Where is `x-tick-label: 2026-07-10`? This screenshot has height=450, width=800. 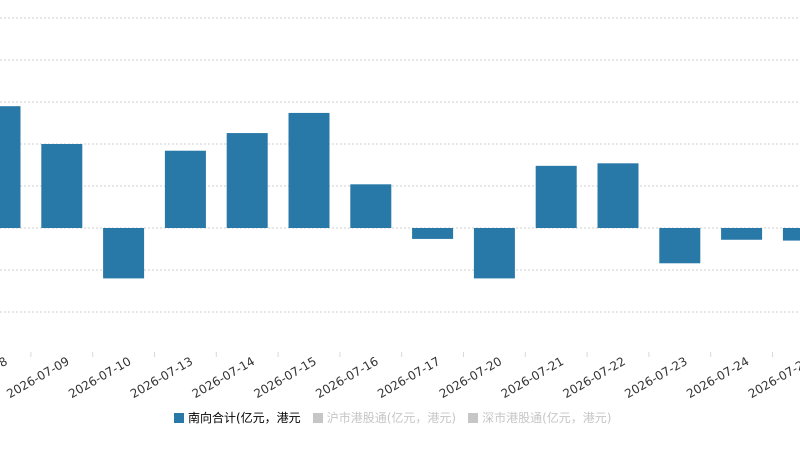
x-tick-label: 2026-07-10 is located at coordinates (99, 377).